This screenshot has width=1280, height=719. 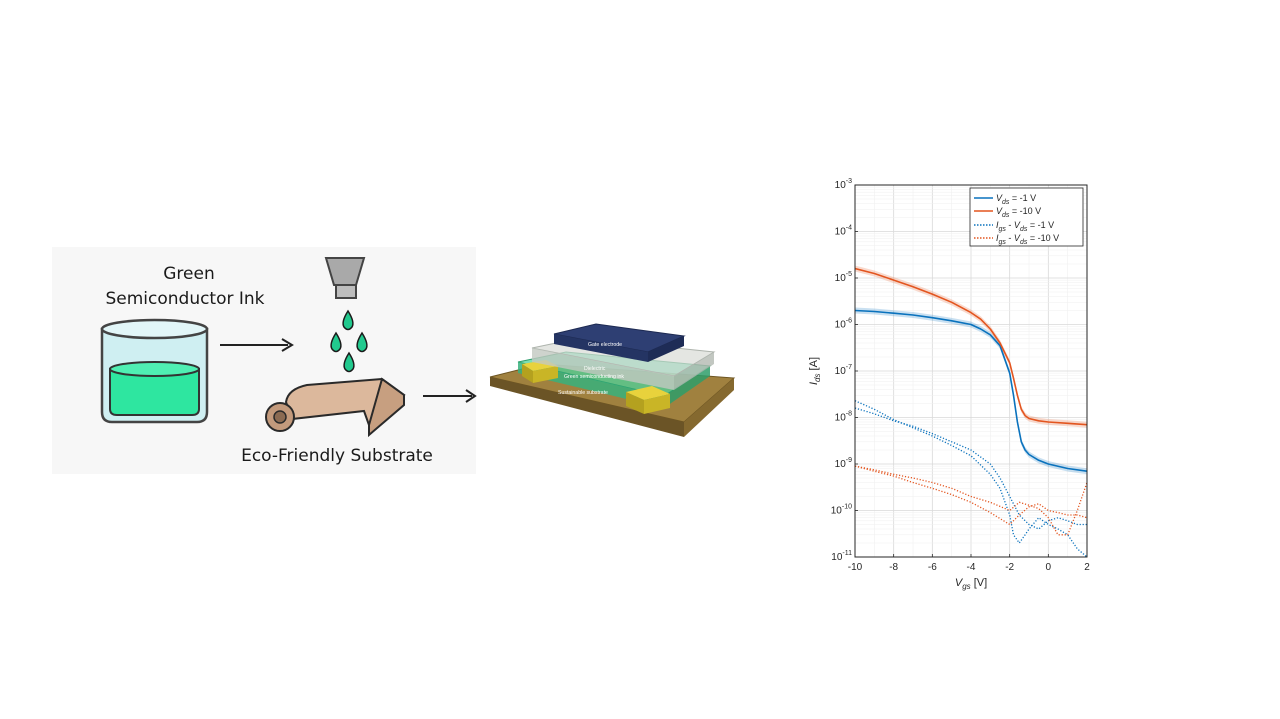 I want to click on layer-label-substrate: Sustainable substrate, so click(x=583, y=393).